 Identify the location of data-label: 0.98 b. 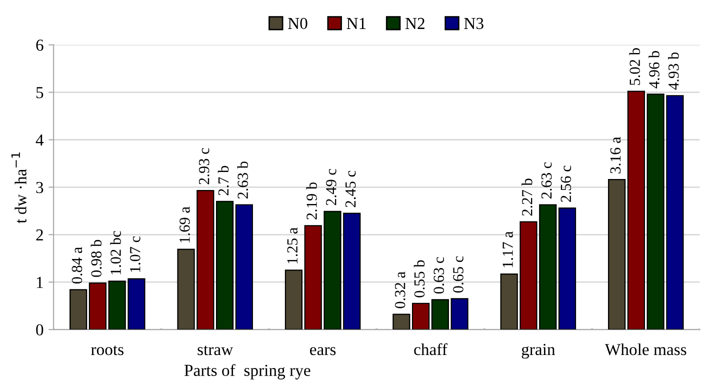
(96, 258).